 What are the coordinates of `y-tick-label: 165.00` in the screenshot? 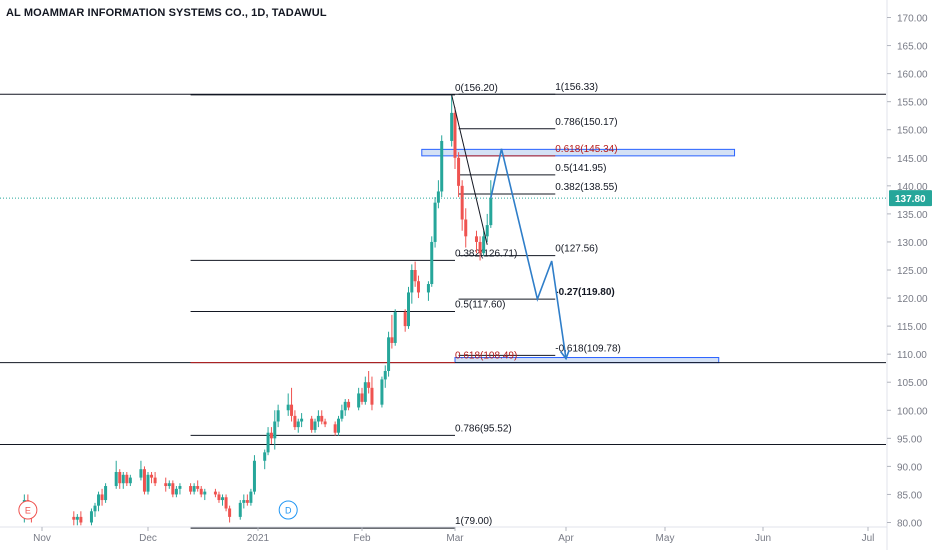 It's located at (912, 47).